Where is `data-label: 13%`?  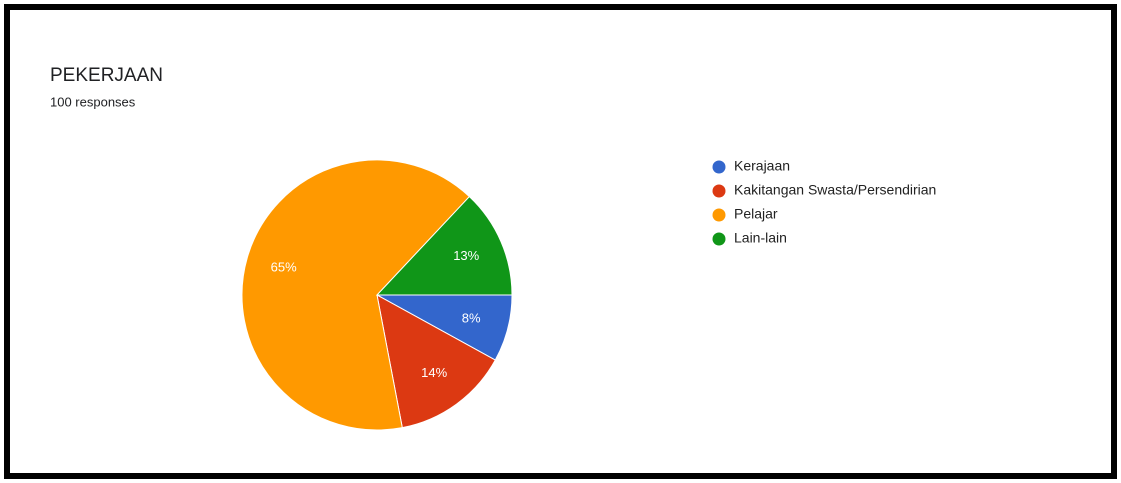
data-label: 13% is located at coordinates (466, 255).